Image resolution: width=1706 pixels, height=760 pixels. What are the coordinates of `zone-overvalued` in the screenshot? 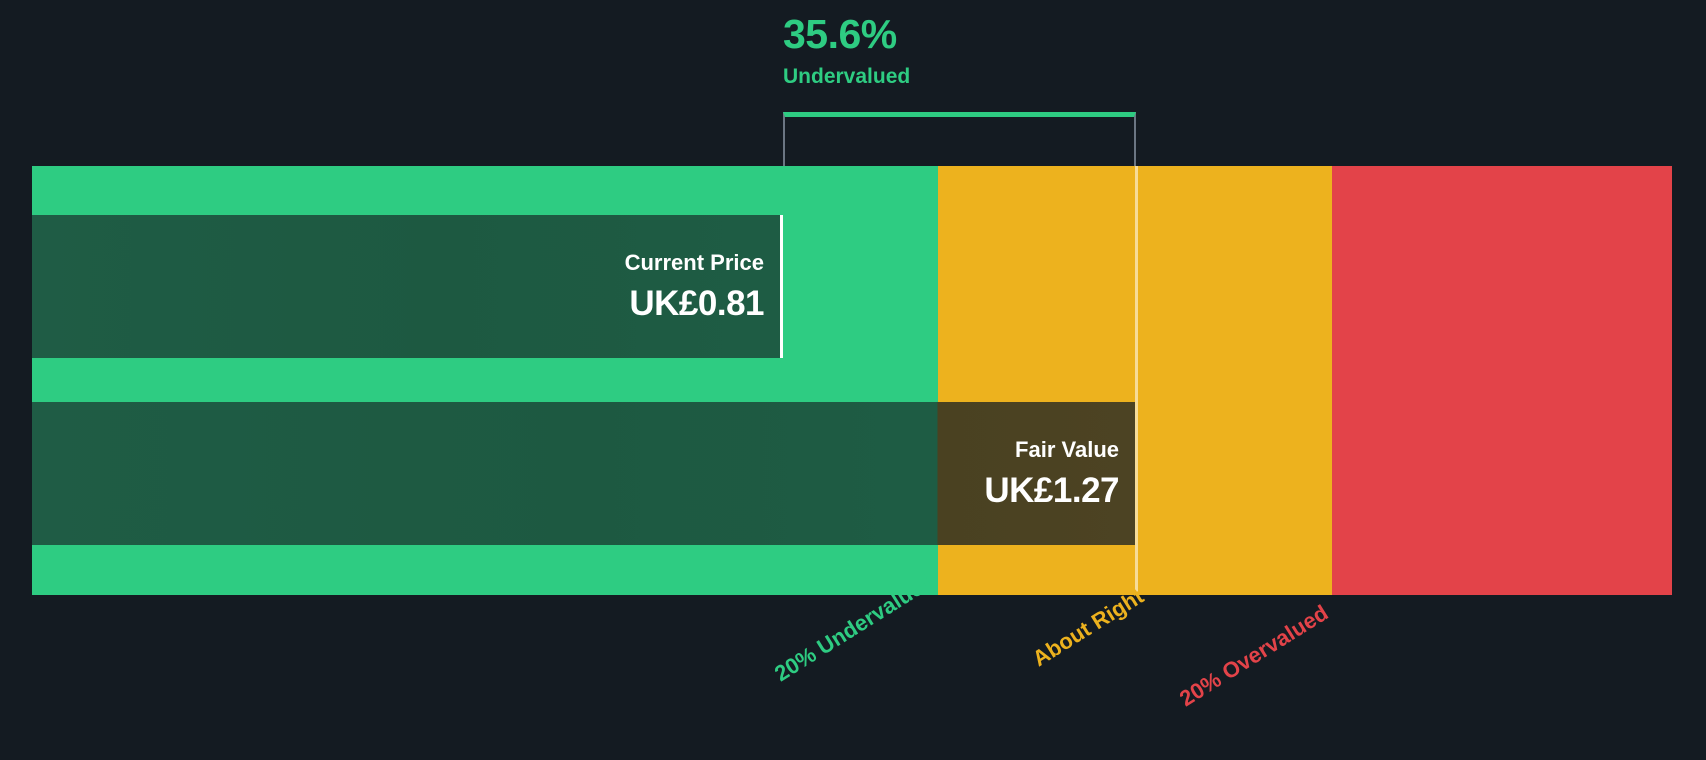 It's located at (1502, 380).